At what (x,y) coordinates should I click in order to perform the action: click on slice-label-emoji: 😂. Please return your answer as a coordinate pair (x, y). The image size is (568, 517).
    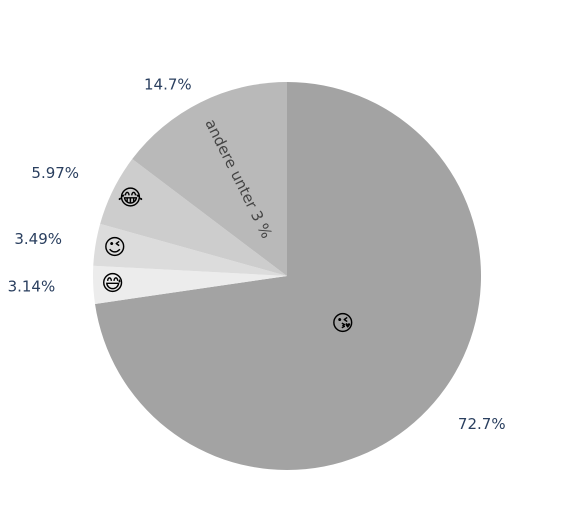
    Looking at the image, I should click on (131, 198).